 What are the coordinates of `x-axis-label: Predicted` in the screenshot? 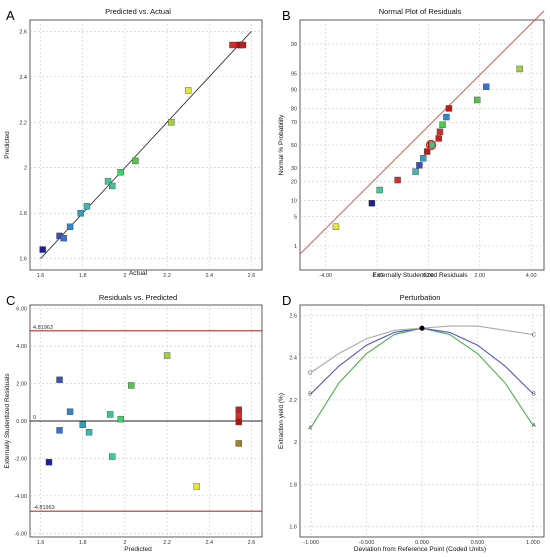 It's located at (138, 549).